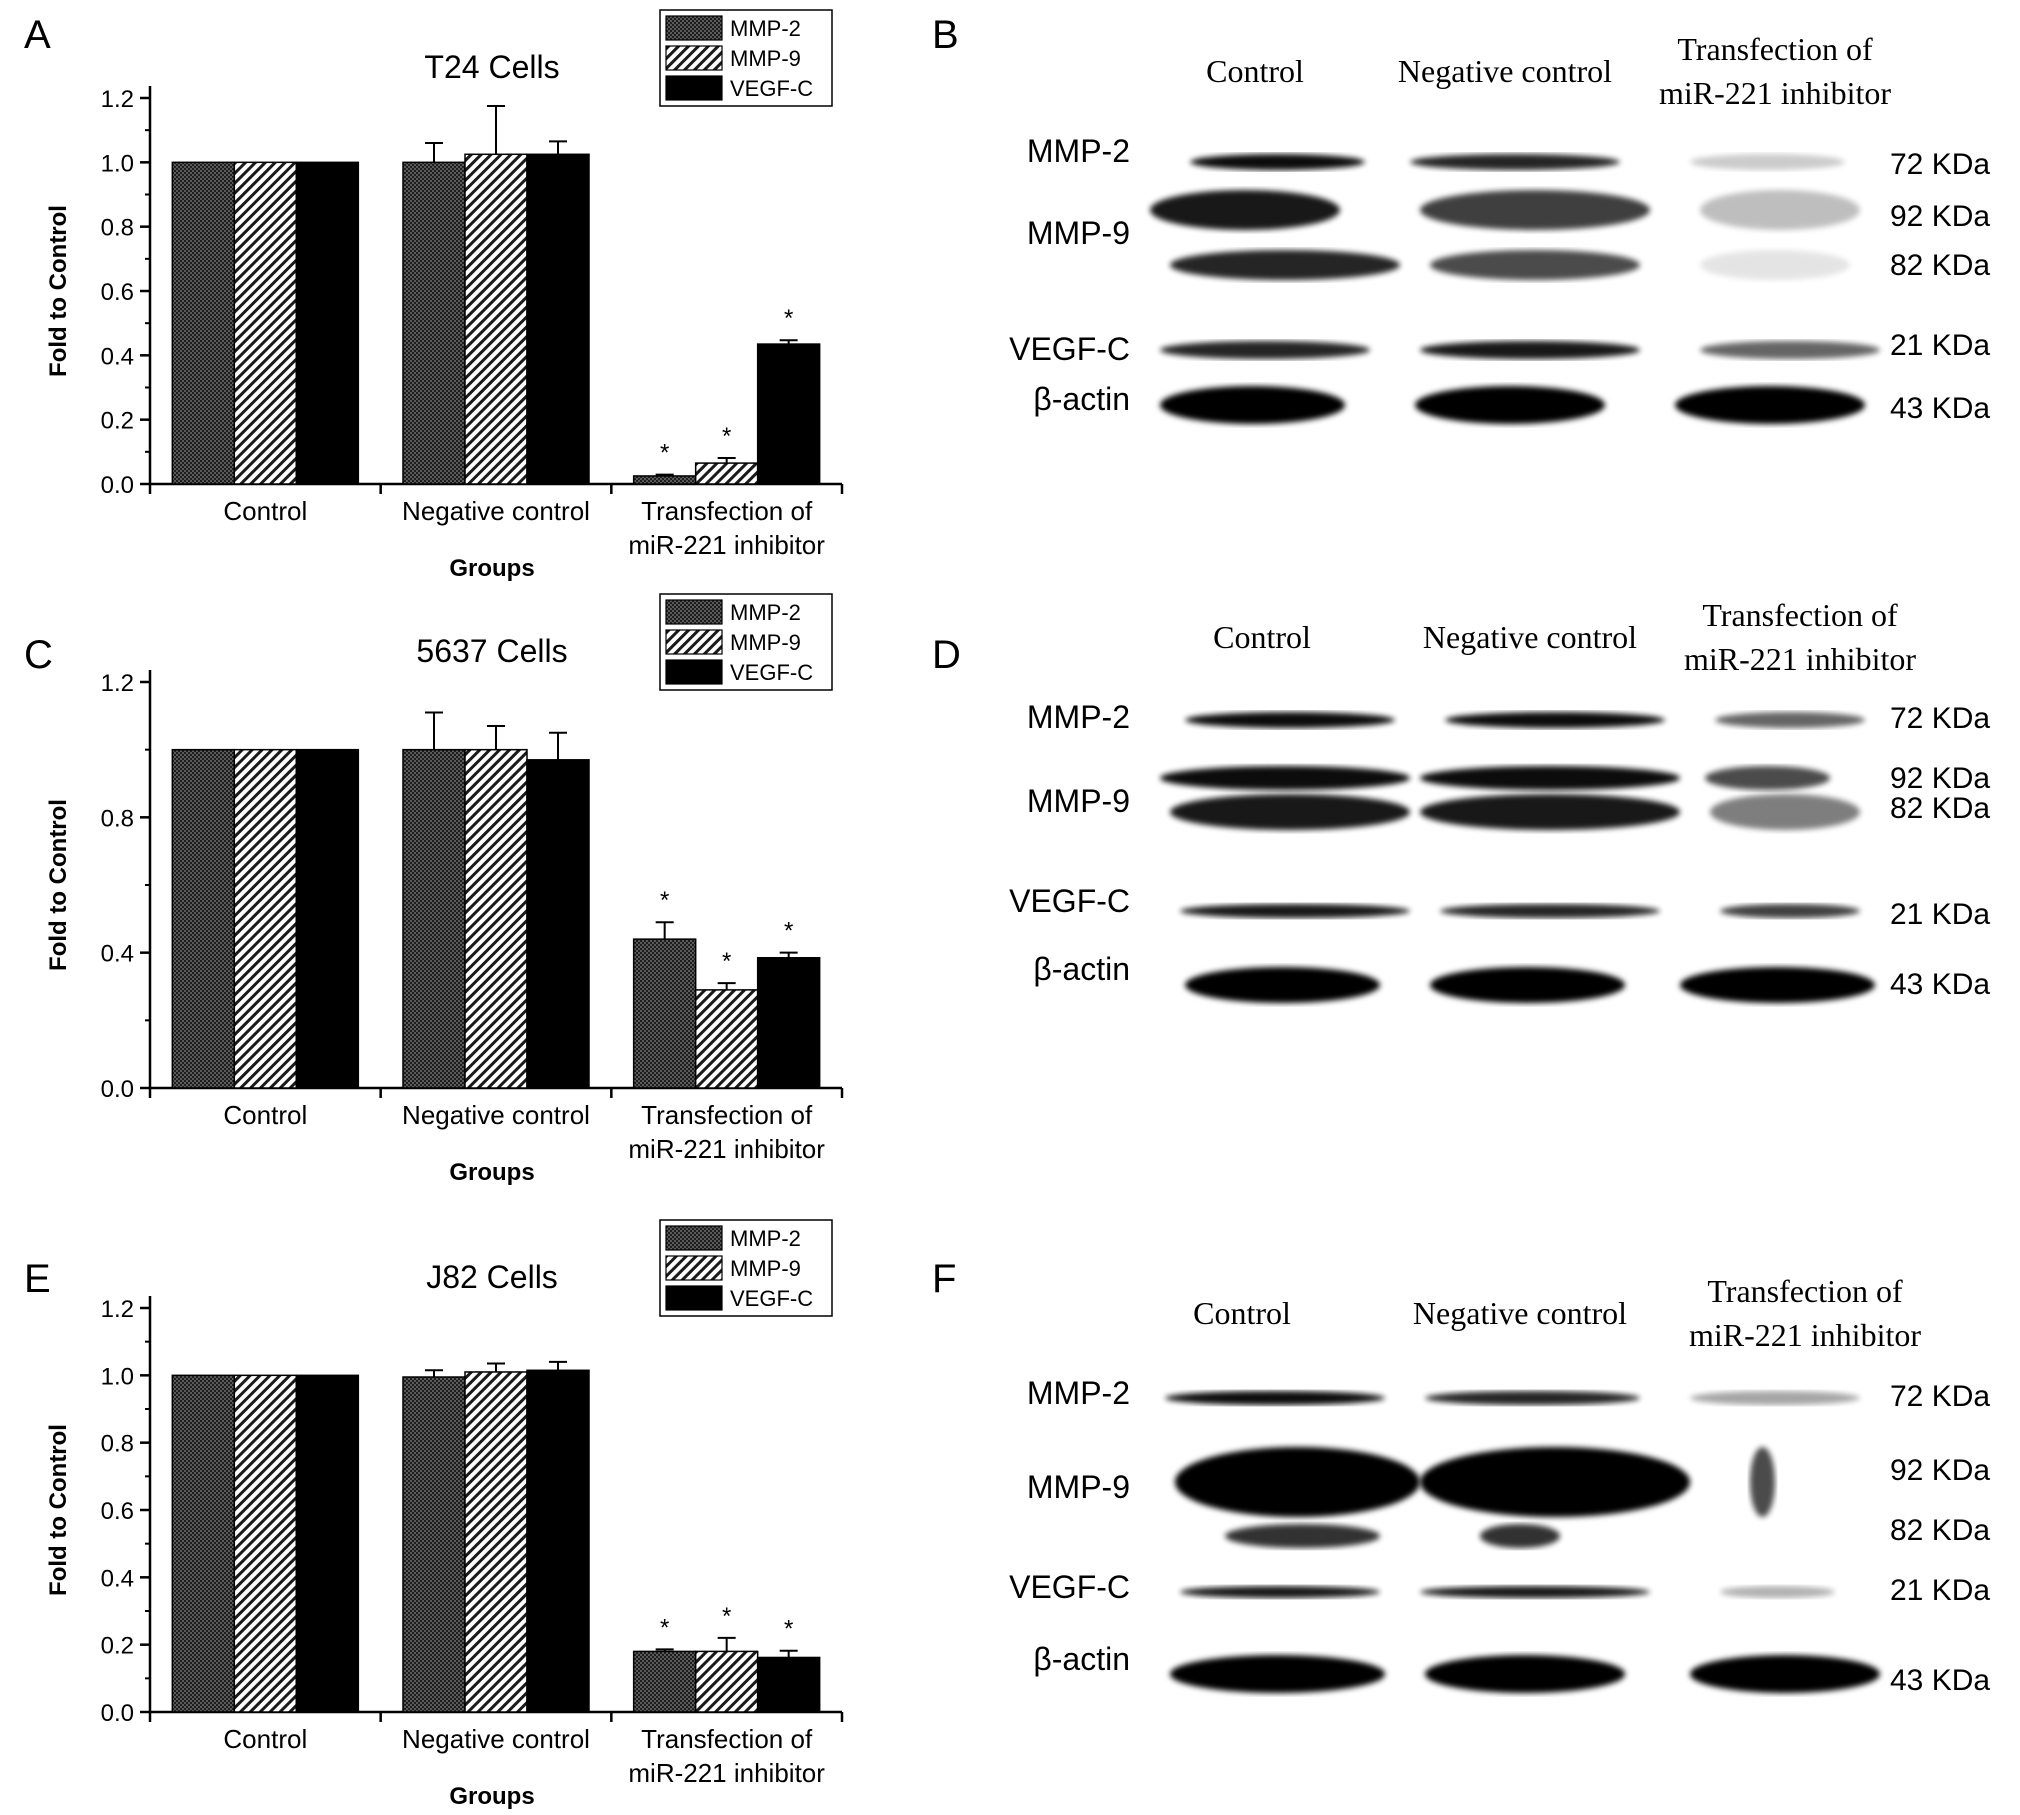 The height and width of the screenshot is (1815, 2020). Describe the element at coordinates (491, 651) in the screenshot. I see `chart-title: 5637 Cells` at that location.